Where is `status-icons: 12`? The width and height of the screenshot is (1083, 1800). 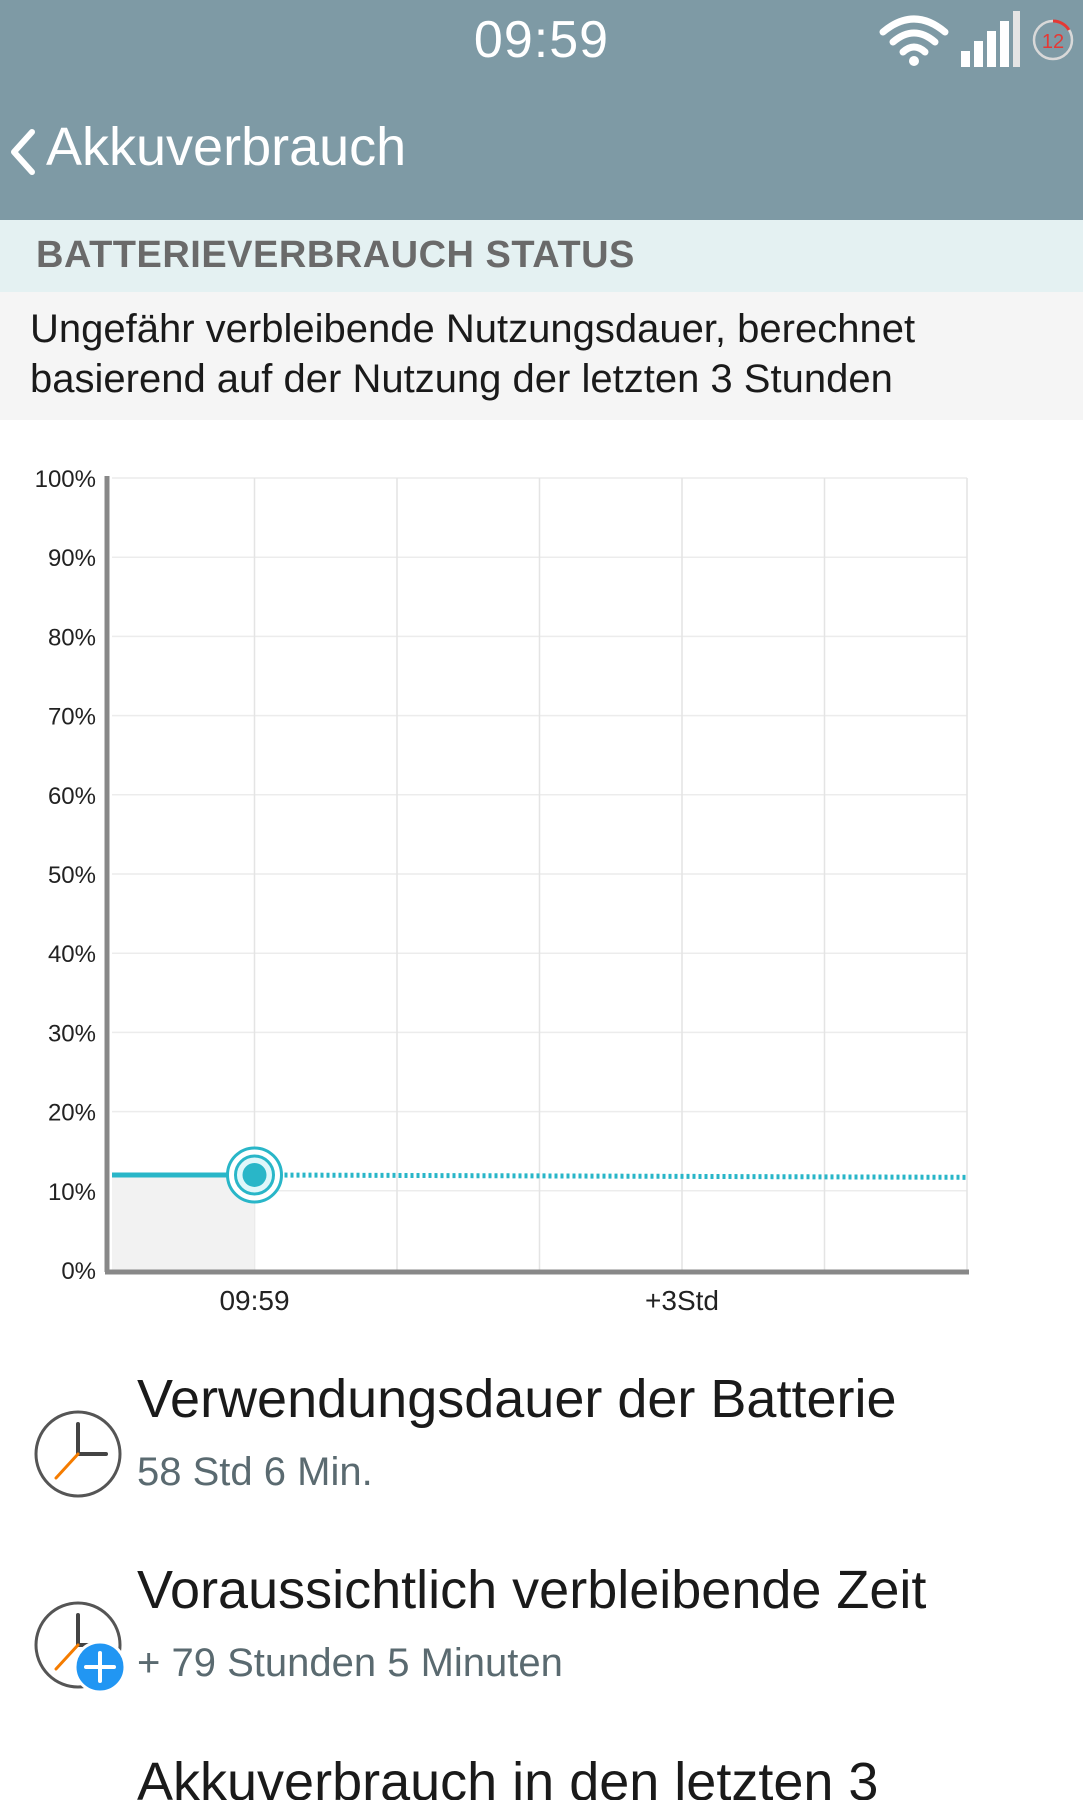
status-icons: 12 is located at coordinates (977, 40).